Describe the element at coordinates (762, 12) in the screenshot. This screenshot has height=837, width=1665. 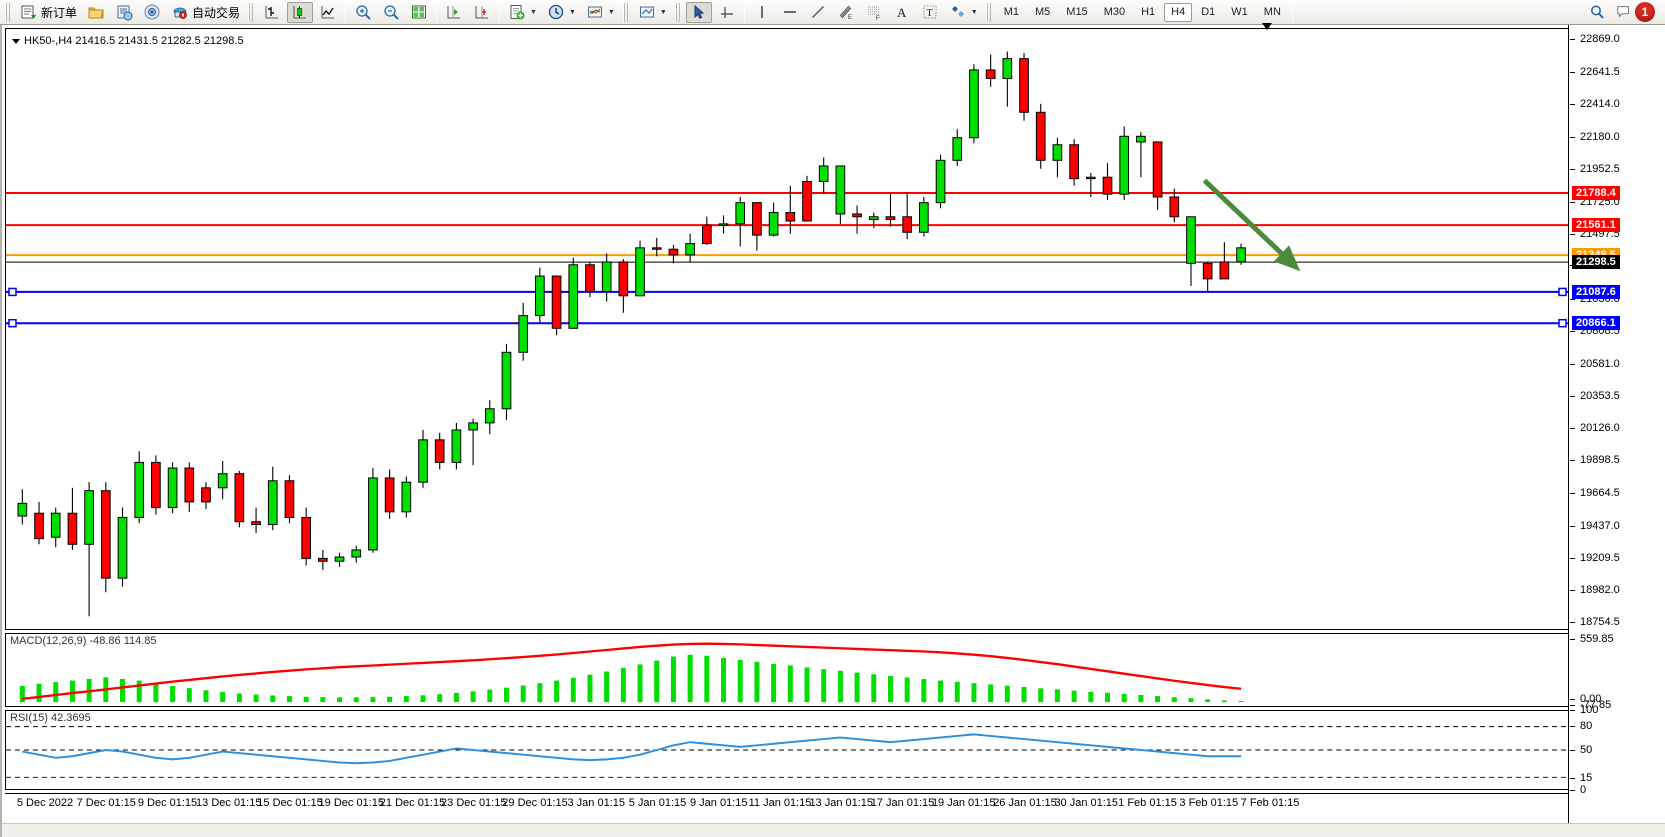
I see `vertical-line-tool` at that location.